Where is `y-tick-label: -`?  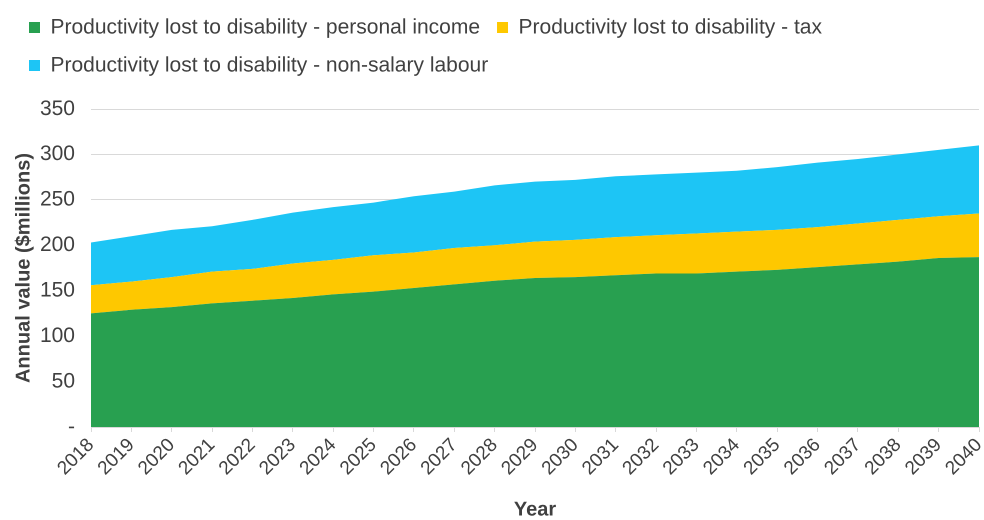 y-tick-label: - is located at coordinates (71, 426).